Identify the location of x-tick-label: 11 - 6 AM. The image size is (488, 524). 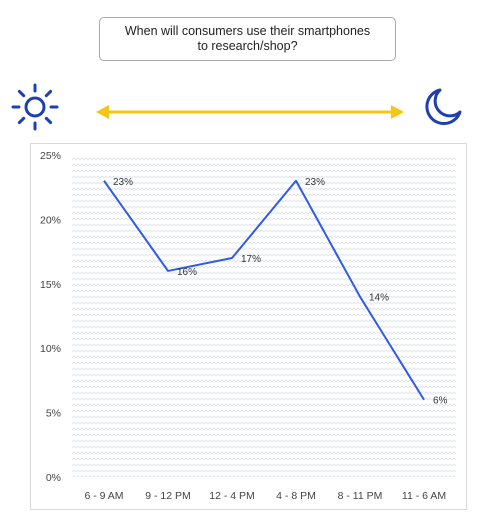
(424, 496).